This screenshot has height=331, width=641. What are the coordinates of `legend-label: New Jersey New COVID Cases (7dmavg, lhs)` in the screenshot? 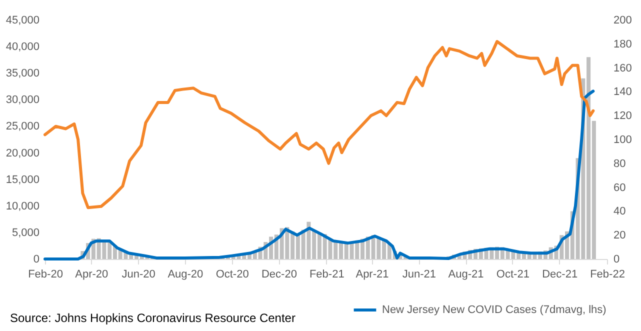 It's located at (494, 310).